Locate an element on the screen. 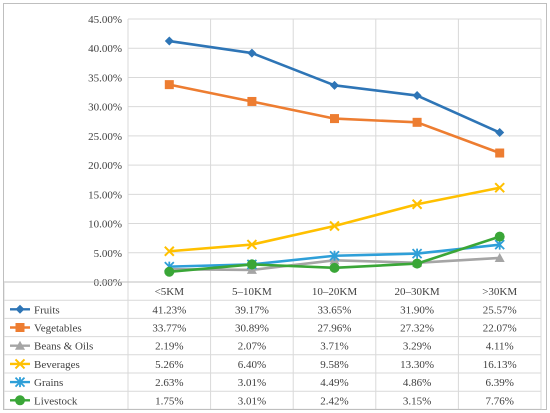  category-label: 5–10KM is located at coordinates (252, 292).